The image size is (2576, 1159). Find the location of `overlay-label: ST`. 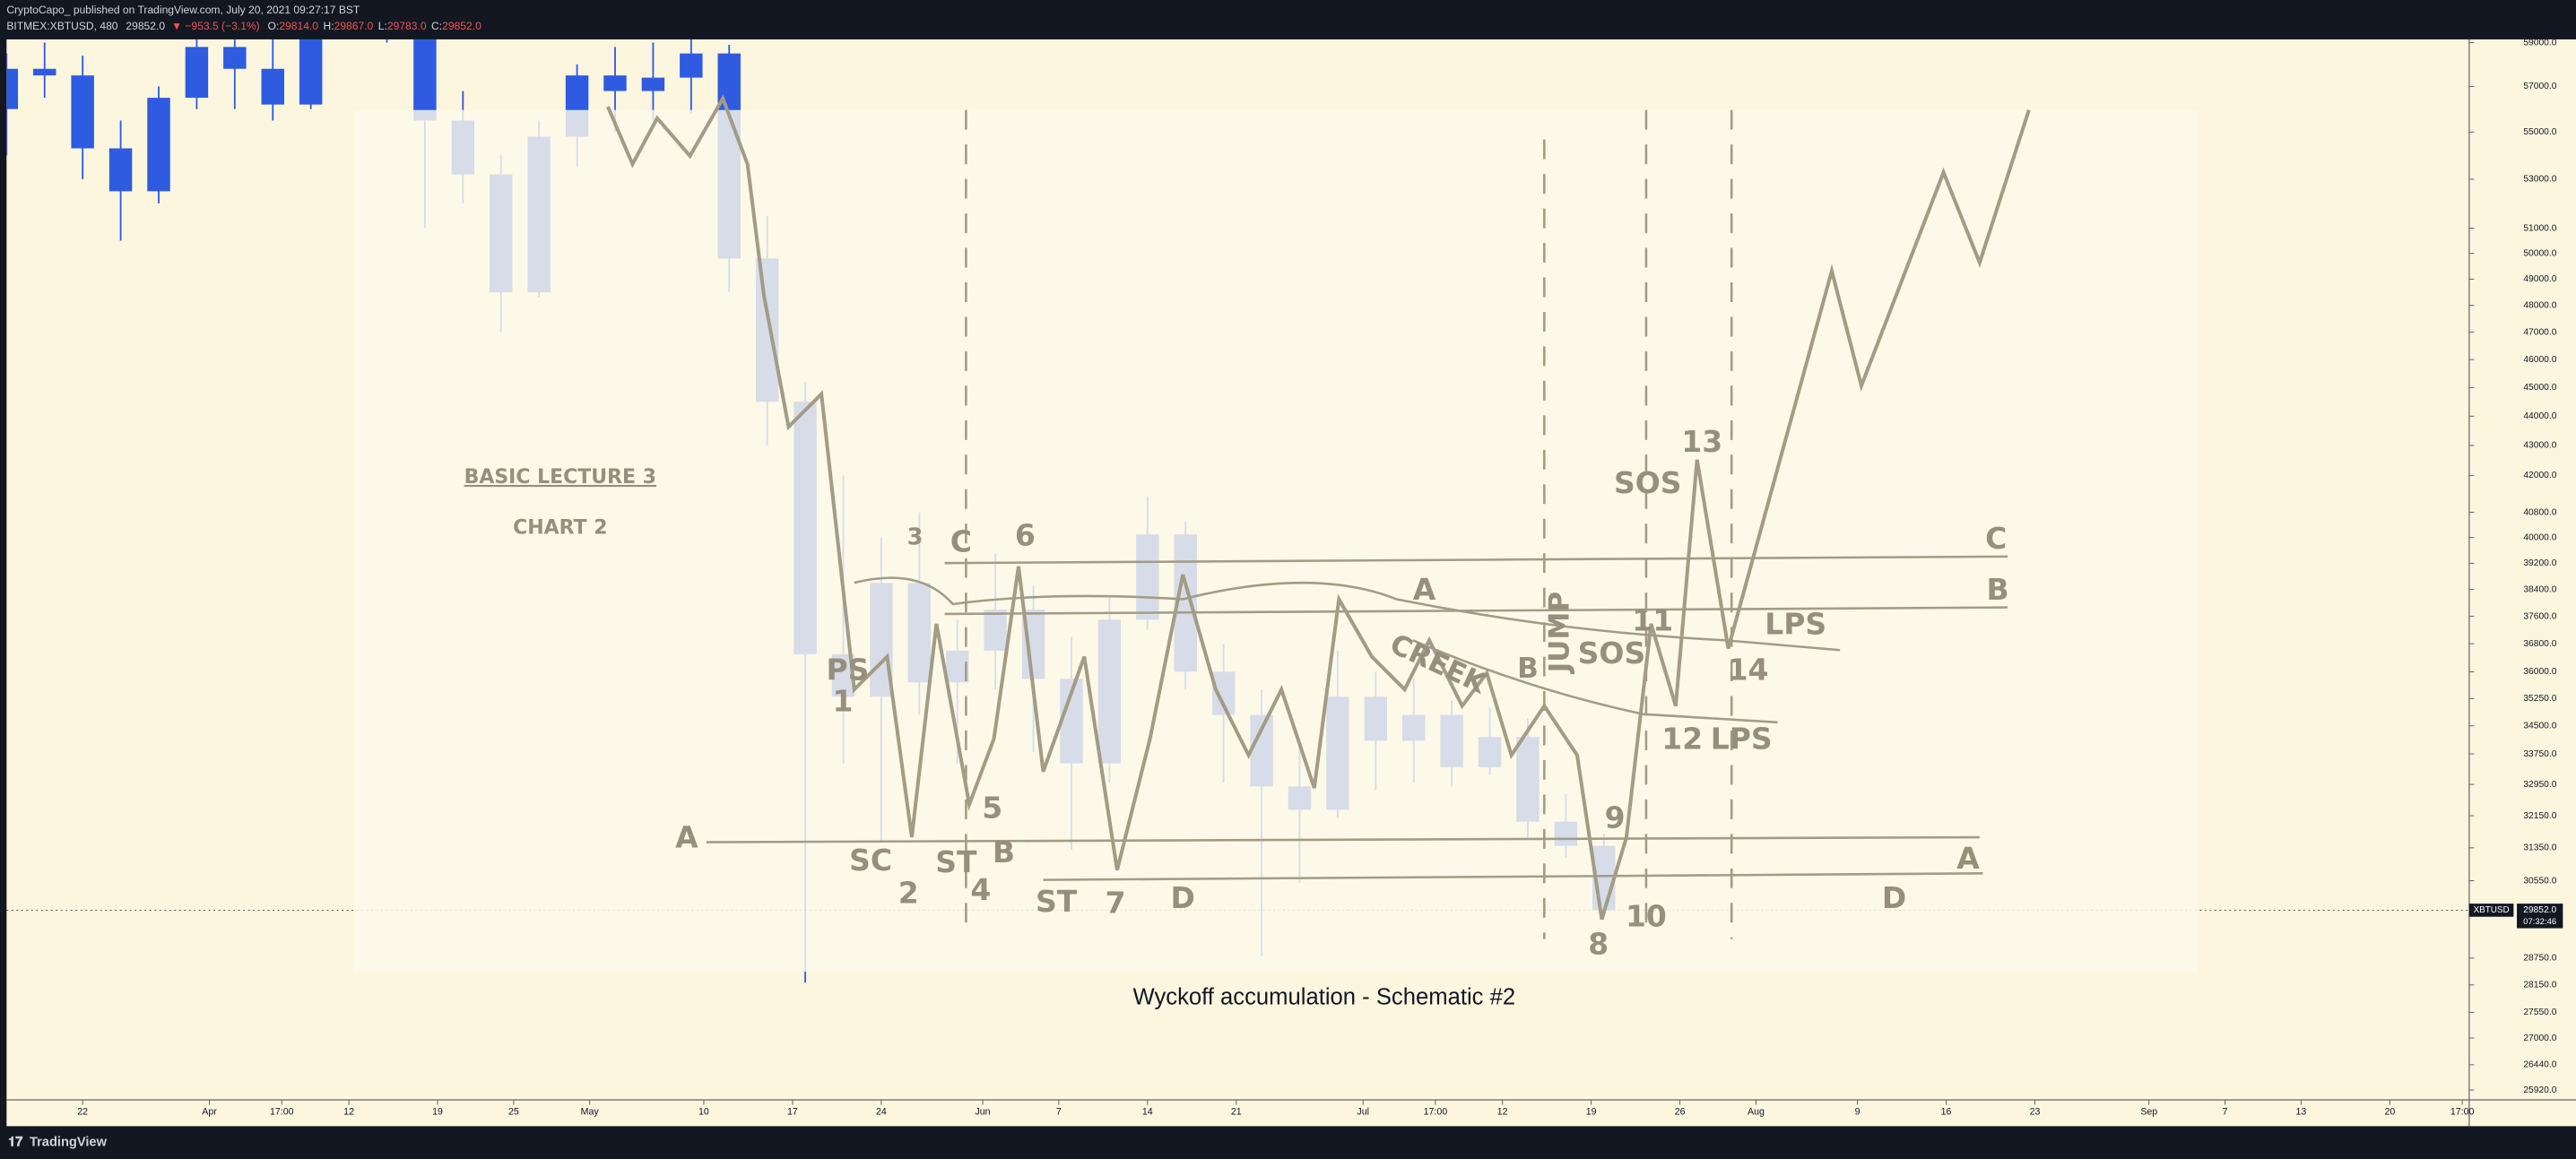

overlay-label: ST is located at coordinates (956, 862).